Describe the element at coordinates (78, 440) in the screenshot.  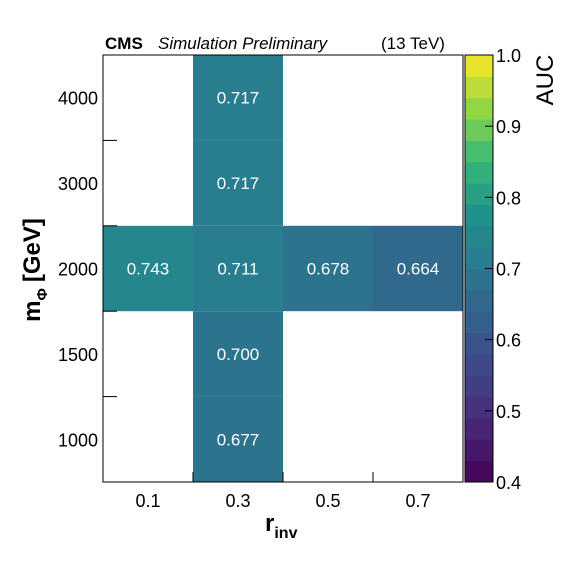
I see `y-tick-label: 1000` at that location.